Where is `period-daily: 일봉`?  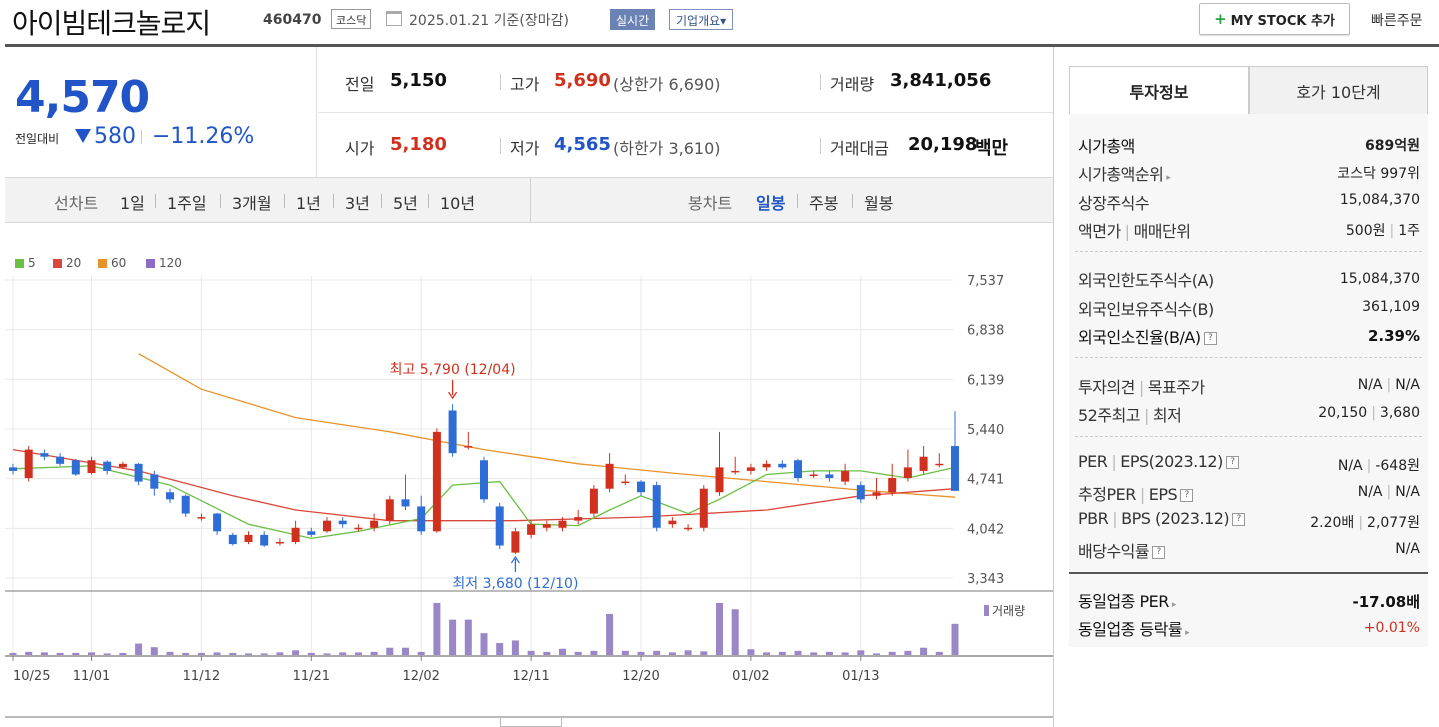 period-daily: 일봉 is located at coordinates (771, 203).